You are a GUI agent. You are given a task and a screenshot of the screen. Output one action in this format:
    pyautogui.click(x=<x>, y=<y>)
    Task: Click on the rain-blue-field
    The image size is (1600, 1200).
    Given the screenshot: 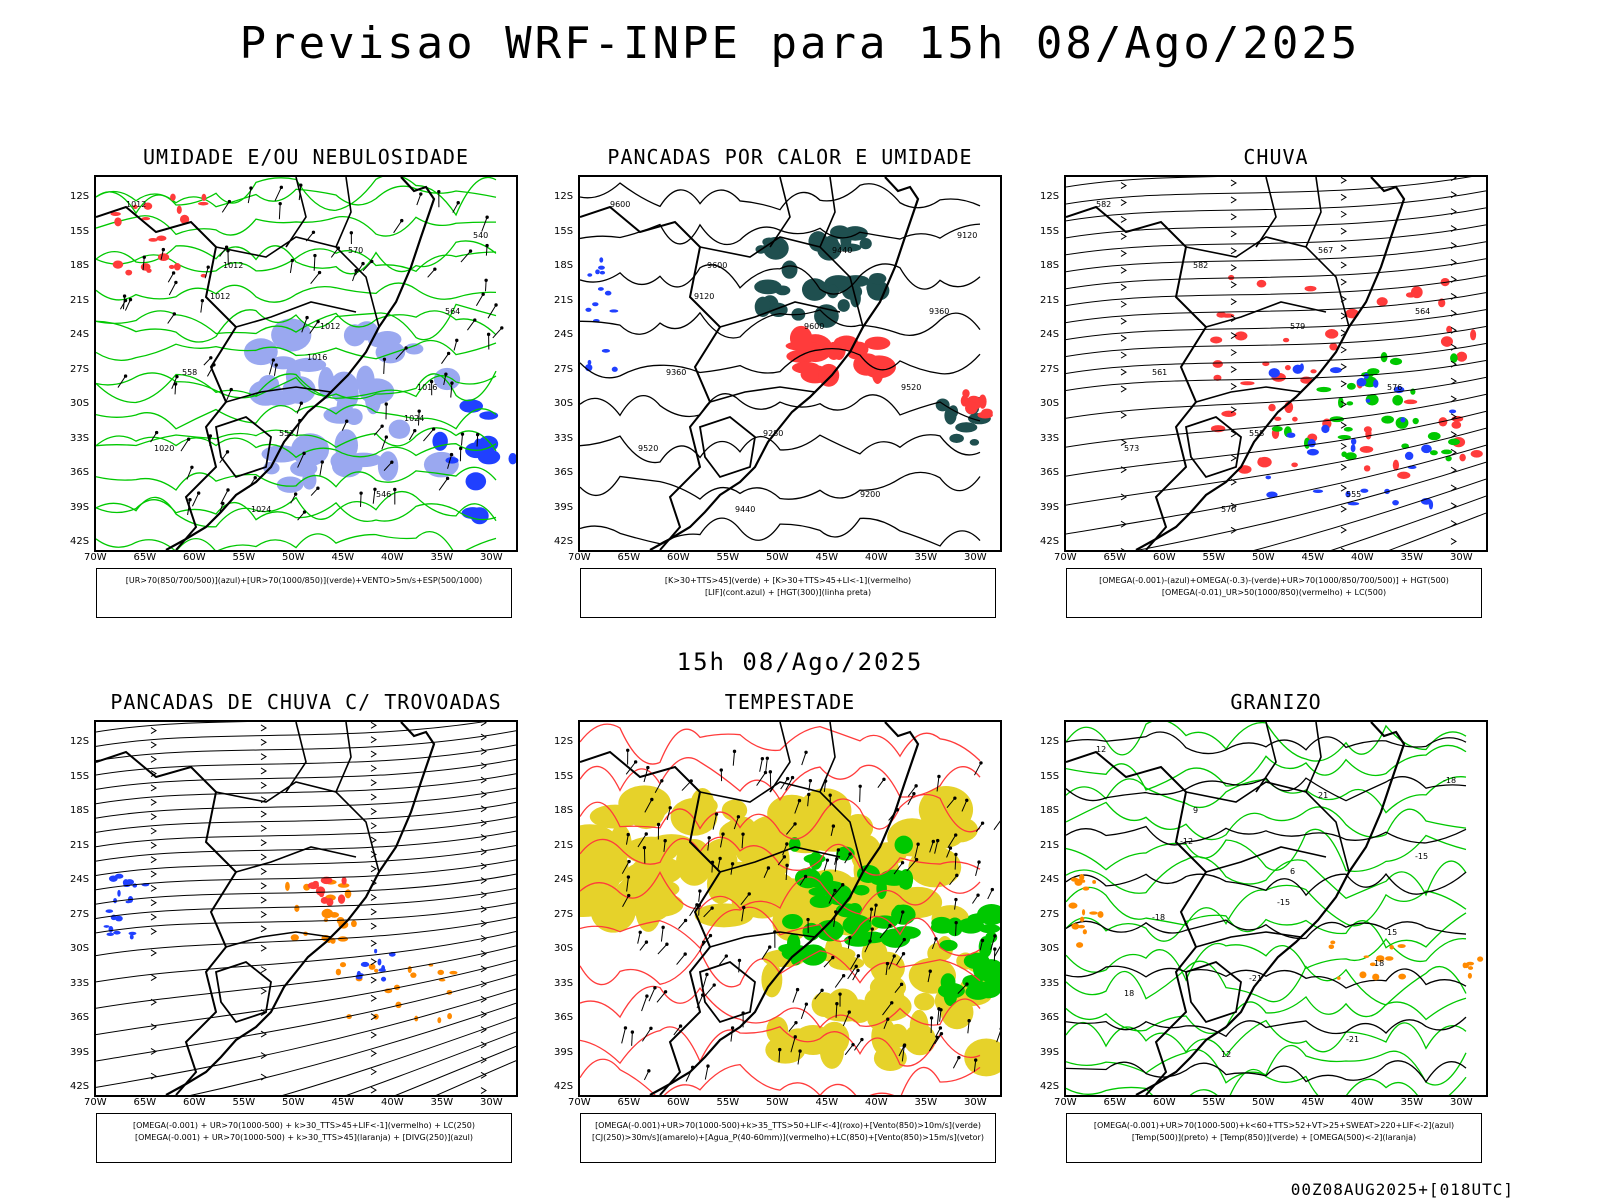 What is the action you would take?
    pyautogui.click(x=1361, y=436)
    